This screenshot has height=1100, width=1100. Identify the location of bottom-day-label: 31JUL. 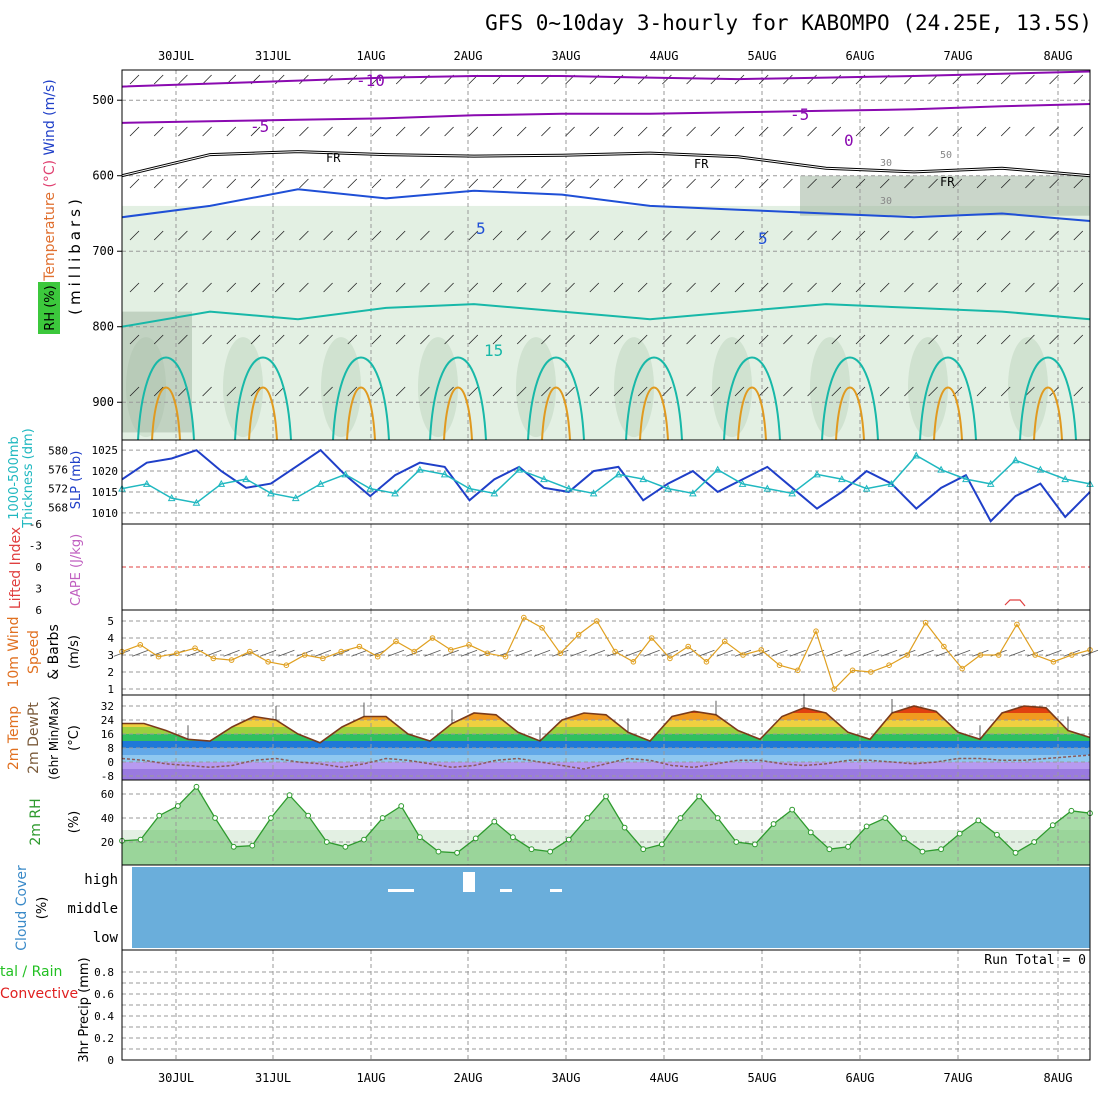
(273, 1078).